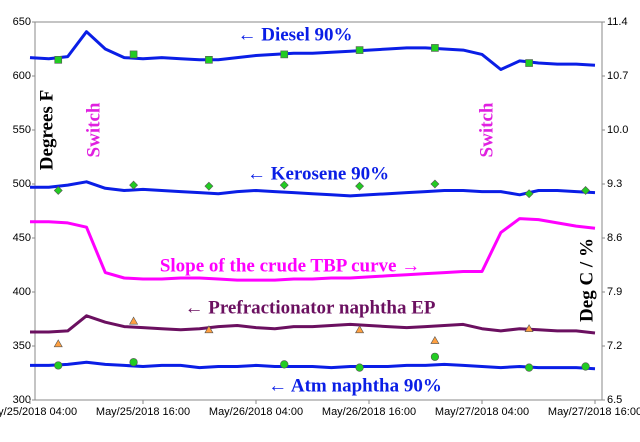 This screenshot has width=640, height=442. Describe the element at coordinates (617, 130) in the screenshot. I see `y2-tick-label: 10.0` at that location.